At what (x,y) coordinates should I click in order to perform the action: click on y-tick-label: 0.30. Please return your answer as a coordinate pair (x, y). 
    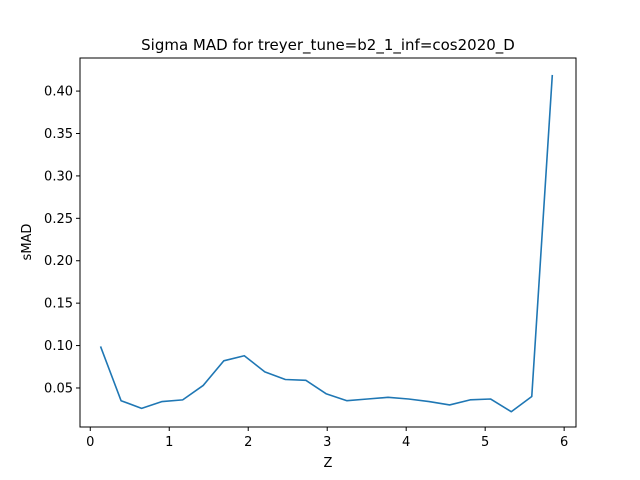
    Looking at the image, I should click on (58, 176).